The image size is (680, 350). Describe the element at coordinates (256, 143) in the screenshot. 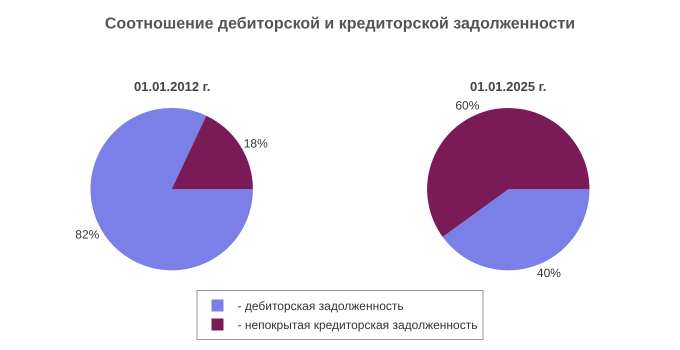

I see `data-label: 18%` at that location.